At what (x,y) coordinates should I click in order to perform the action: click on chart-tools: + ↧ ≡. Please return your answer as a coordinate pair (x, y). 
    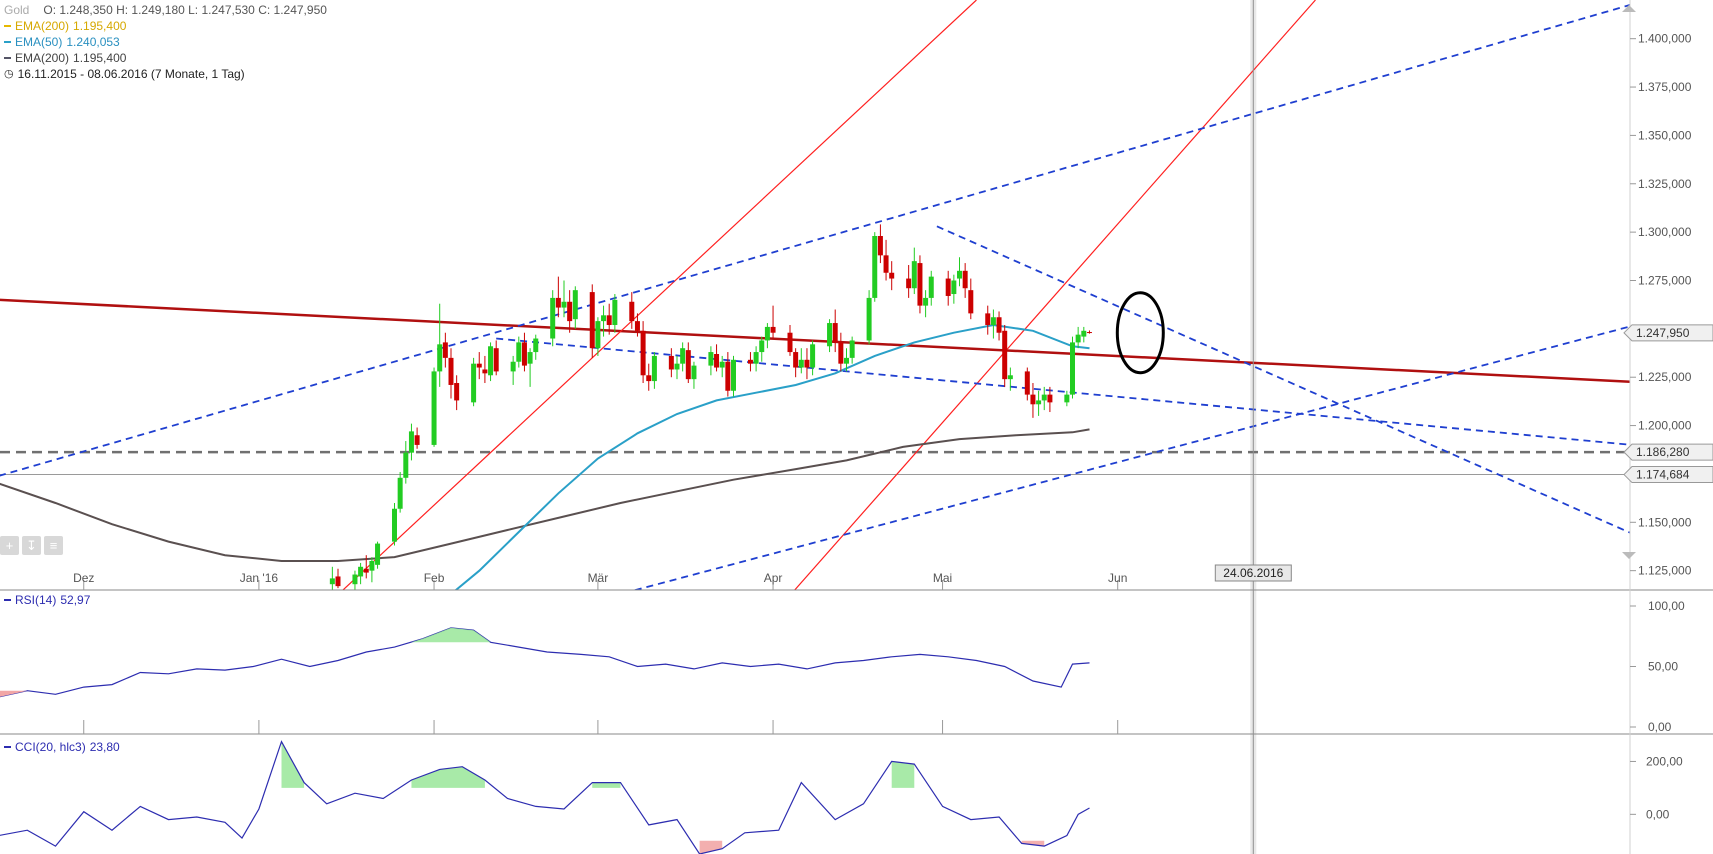
    Looking at the image, I should click on (31, 545).